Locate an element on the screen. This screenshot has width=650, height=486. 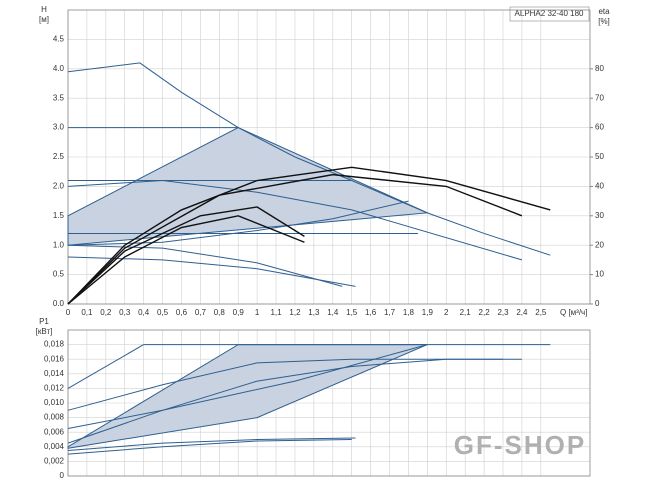
x-tick-label: 2,1 is located at coordinates (466, 312).